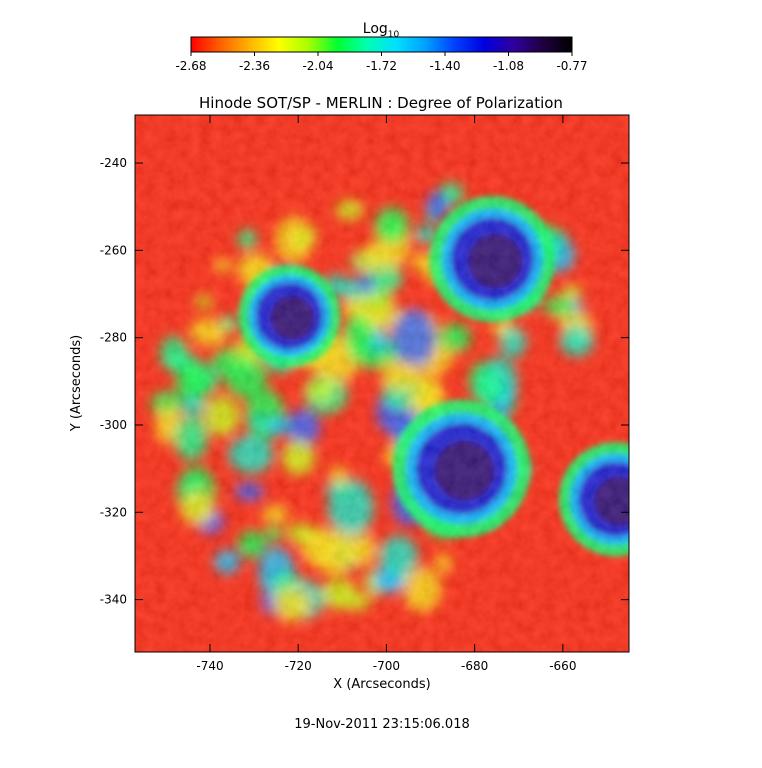  Describe the element at coordinates (113, 338) in the screenshot. I see `y-tick-label: -280` at that location.